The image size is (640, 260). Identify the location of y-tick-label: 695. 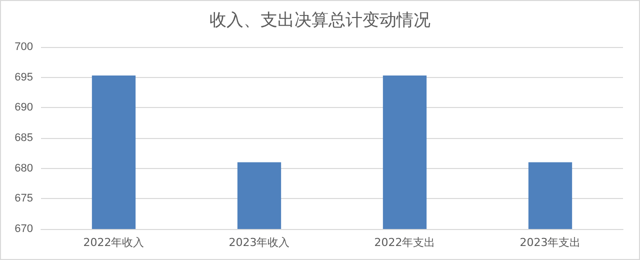
(23, 77).